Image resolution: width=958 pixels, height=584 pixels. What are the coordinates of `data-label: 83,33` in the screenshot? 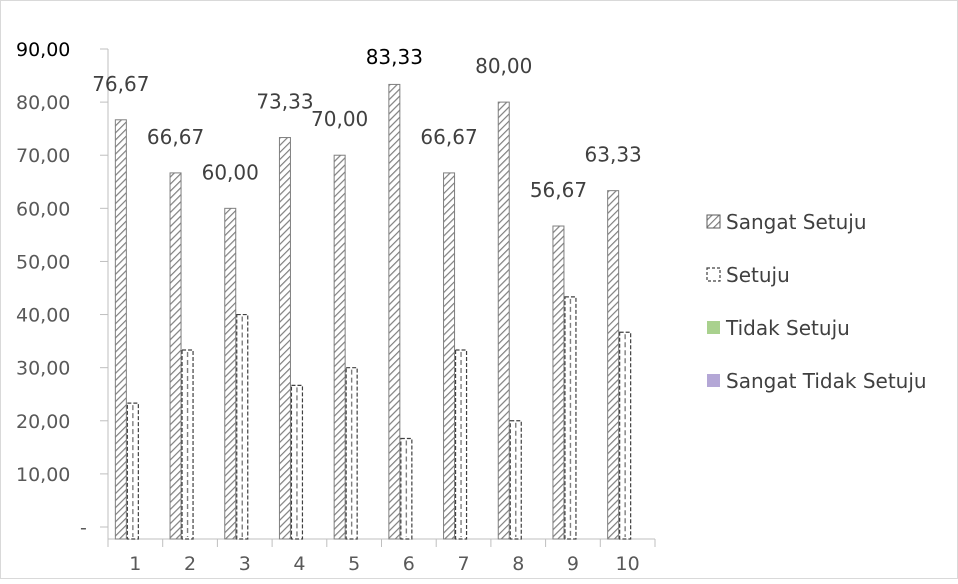 It's located at (394, 57).